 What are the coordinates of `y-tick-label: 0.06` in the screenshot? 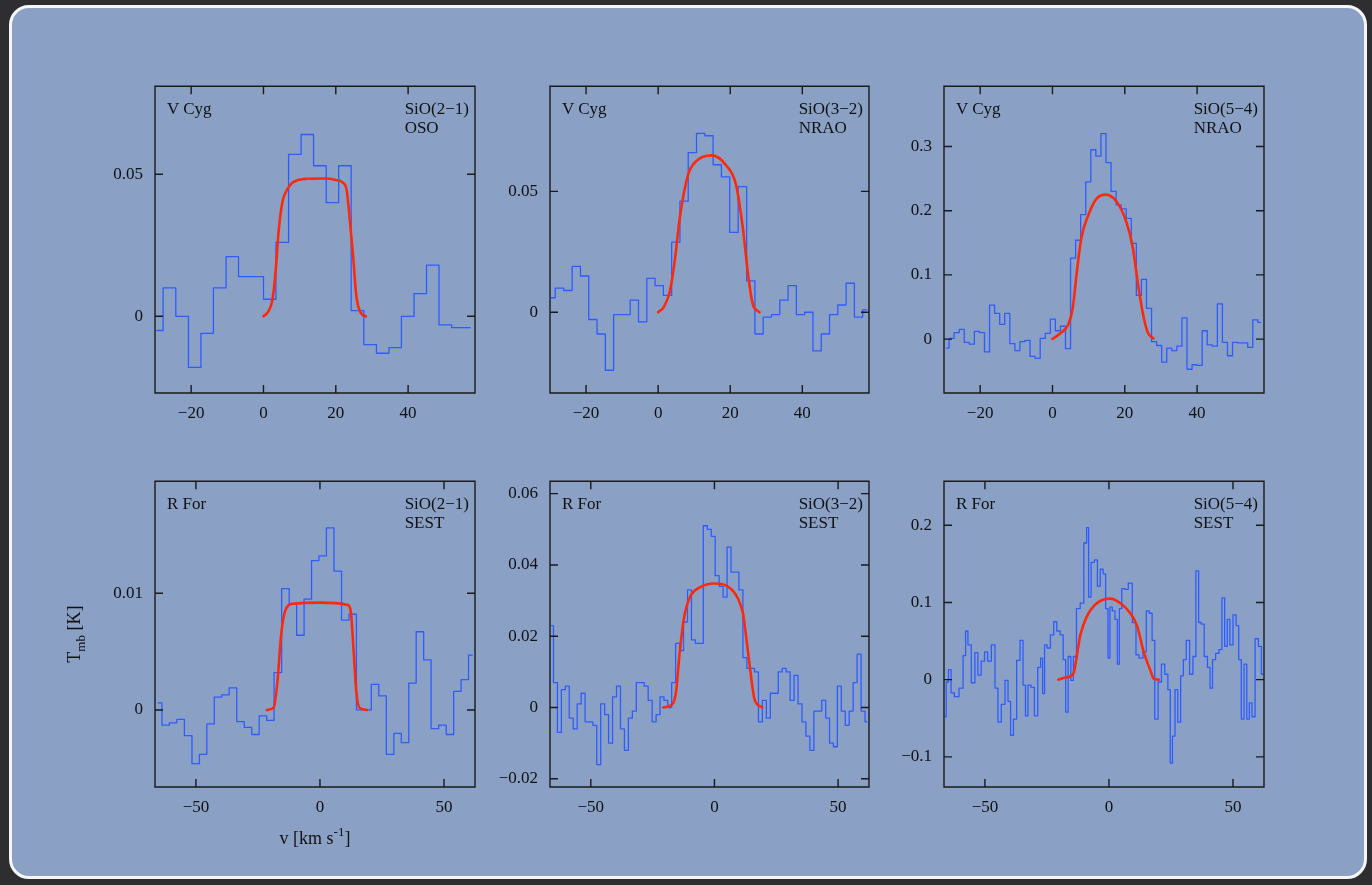 It's located at (523, 493).